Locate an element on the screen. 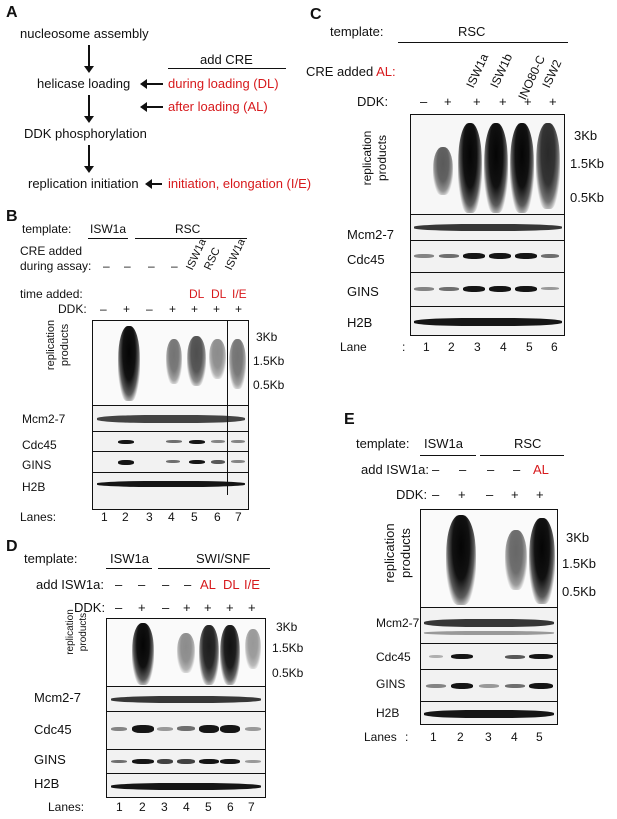 The image size is (617, 819). lane-number: 5 is located at coordinates (194, 517).